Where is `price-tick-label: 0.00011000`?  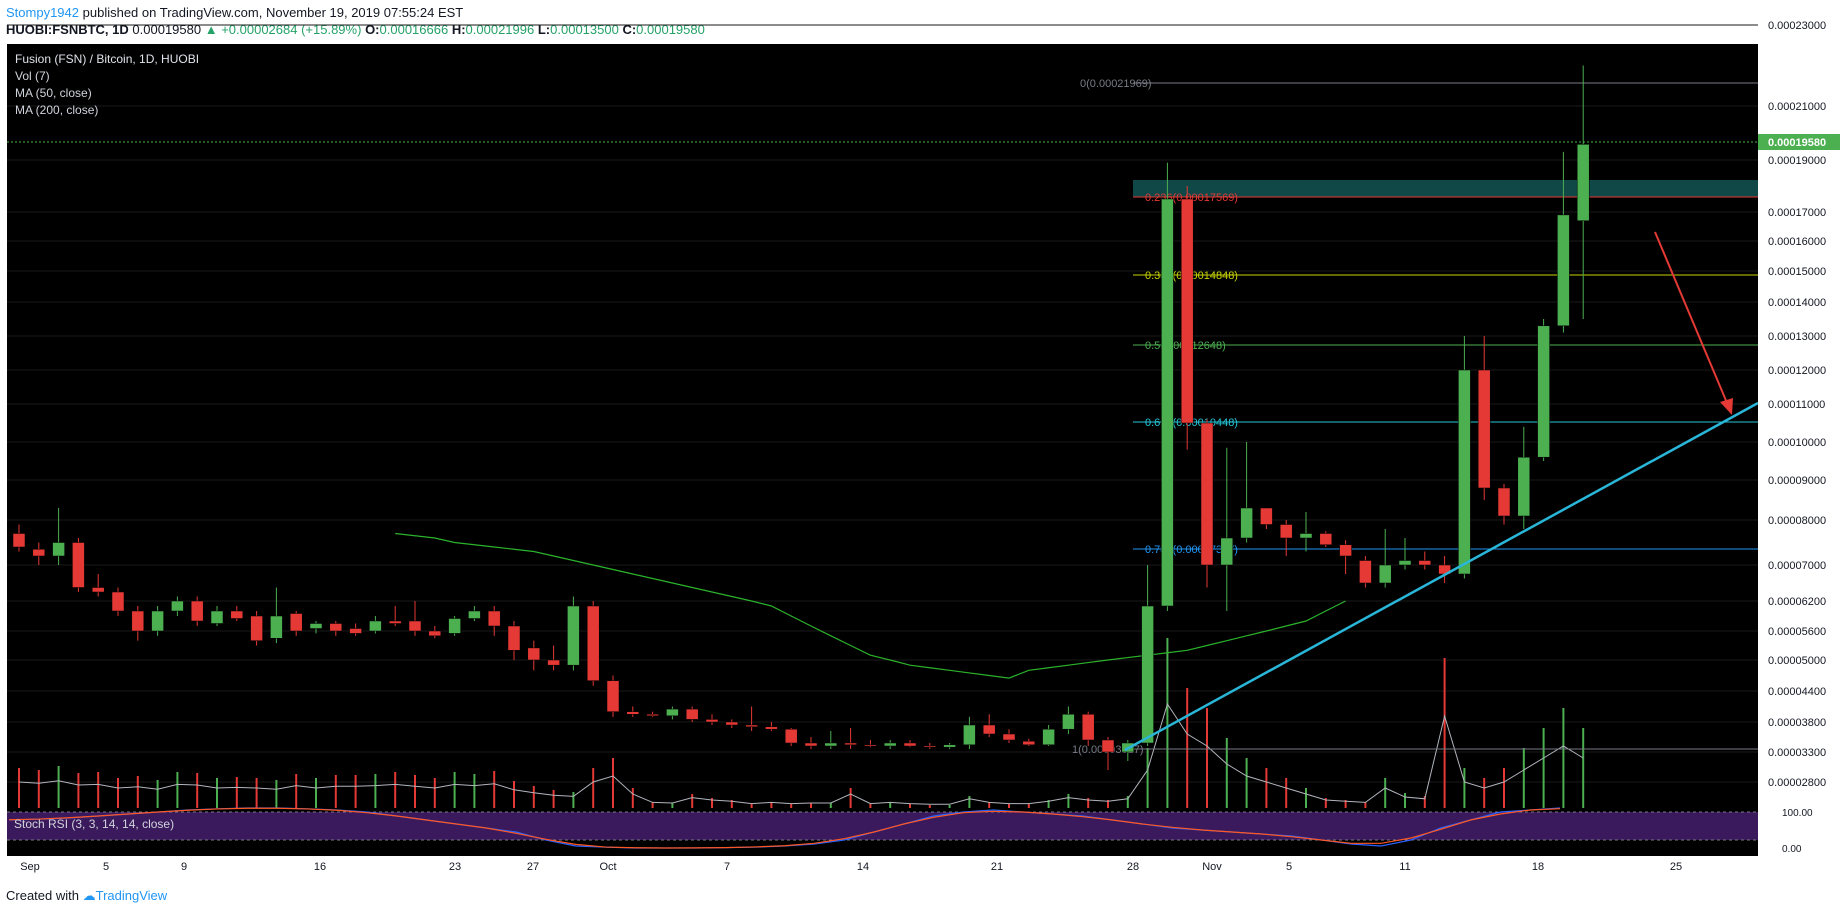 price-tick-label: 0.00011000 is located at coordinates (1796, 405).